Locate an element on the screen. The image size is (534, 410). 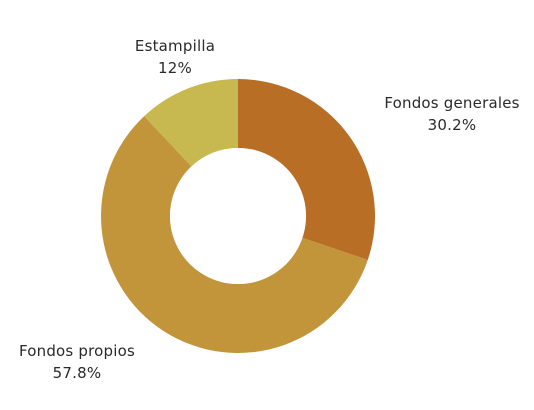
slice-label-fondos-generales: Fondos generales 30.2% is located at coordinates (451, 114).